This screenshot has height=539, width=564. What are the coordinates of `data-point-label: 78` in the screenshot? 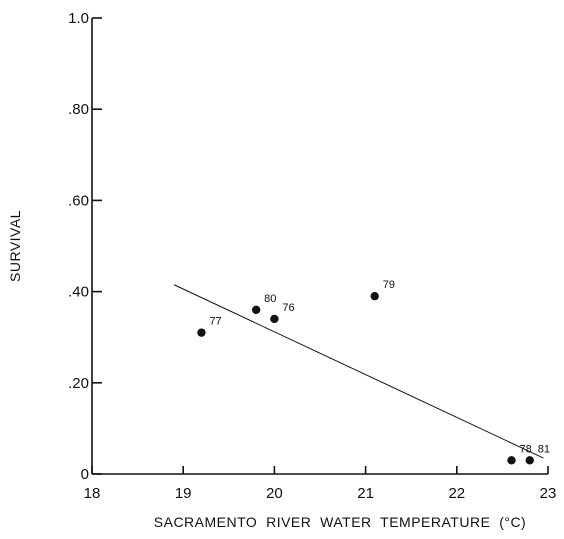 It's located at (526, 449).